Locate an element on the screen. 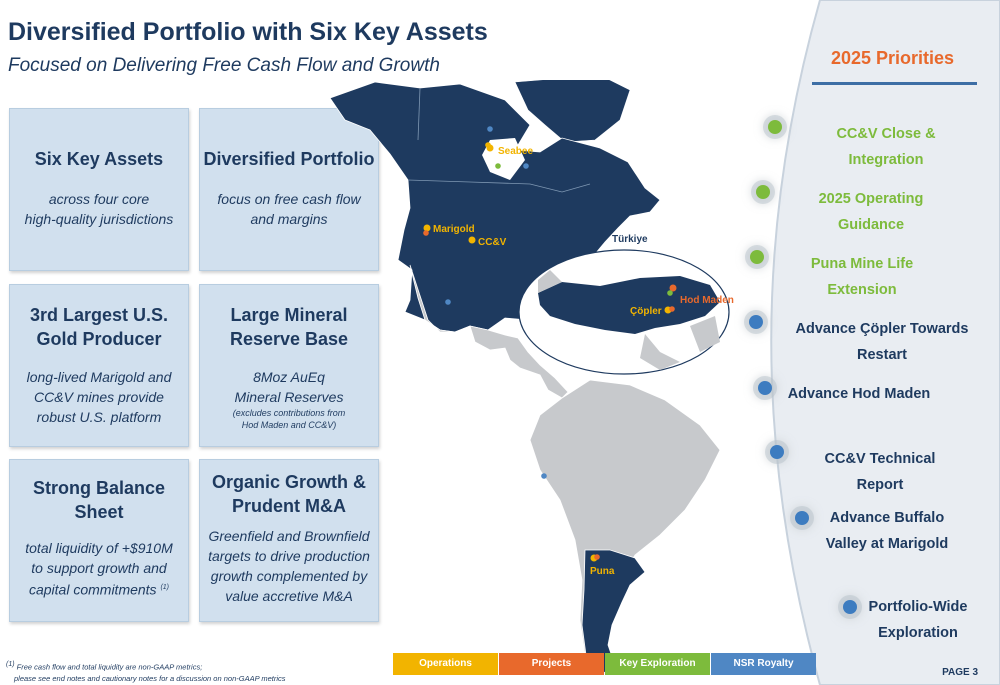  card-heading-line: Strong Balance is located at coordinates (99, 488).